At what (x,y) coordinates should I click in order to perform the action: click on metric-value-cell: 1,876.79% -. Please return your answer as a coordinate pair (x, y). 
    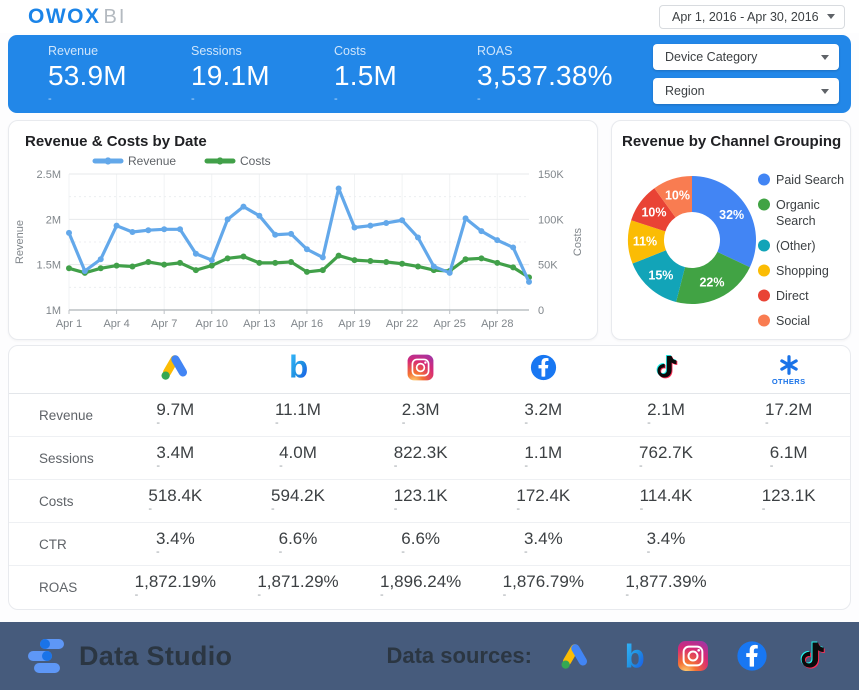
    Looking at the image, I should click on (543, 587).